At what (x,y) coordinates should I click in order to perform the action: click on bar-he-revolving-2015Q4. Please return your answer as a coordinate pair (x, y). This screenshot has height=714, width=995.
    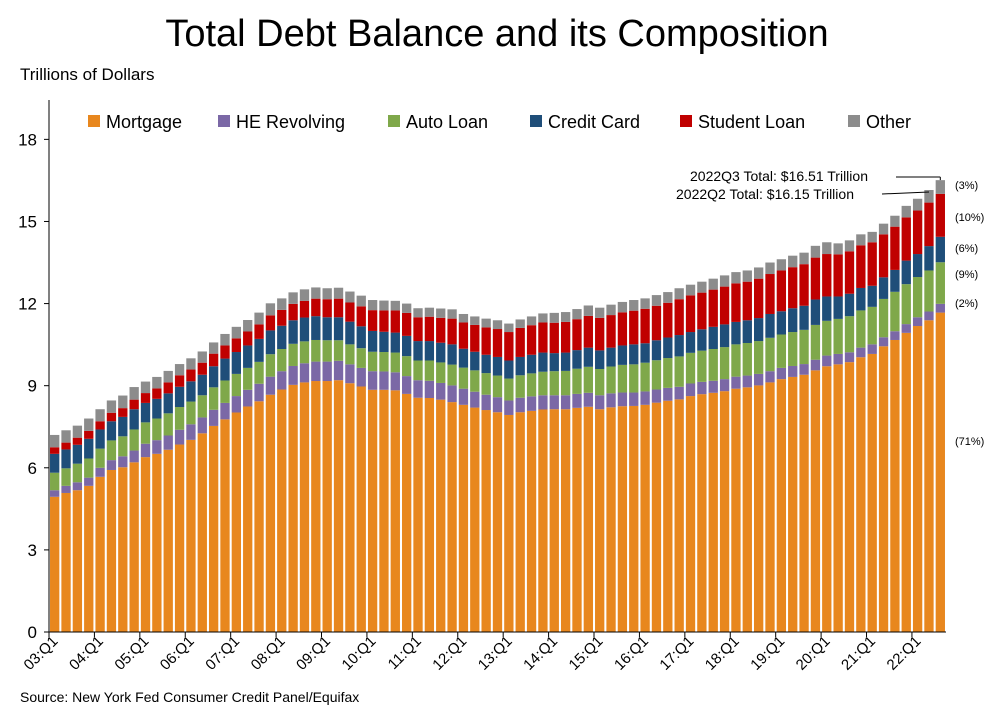
    Looking at the image, I should click on (634, 399).